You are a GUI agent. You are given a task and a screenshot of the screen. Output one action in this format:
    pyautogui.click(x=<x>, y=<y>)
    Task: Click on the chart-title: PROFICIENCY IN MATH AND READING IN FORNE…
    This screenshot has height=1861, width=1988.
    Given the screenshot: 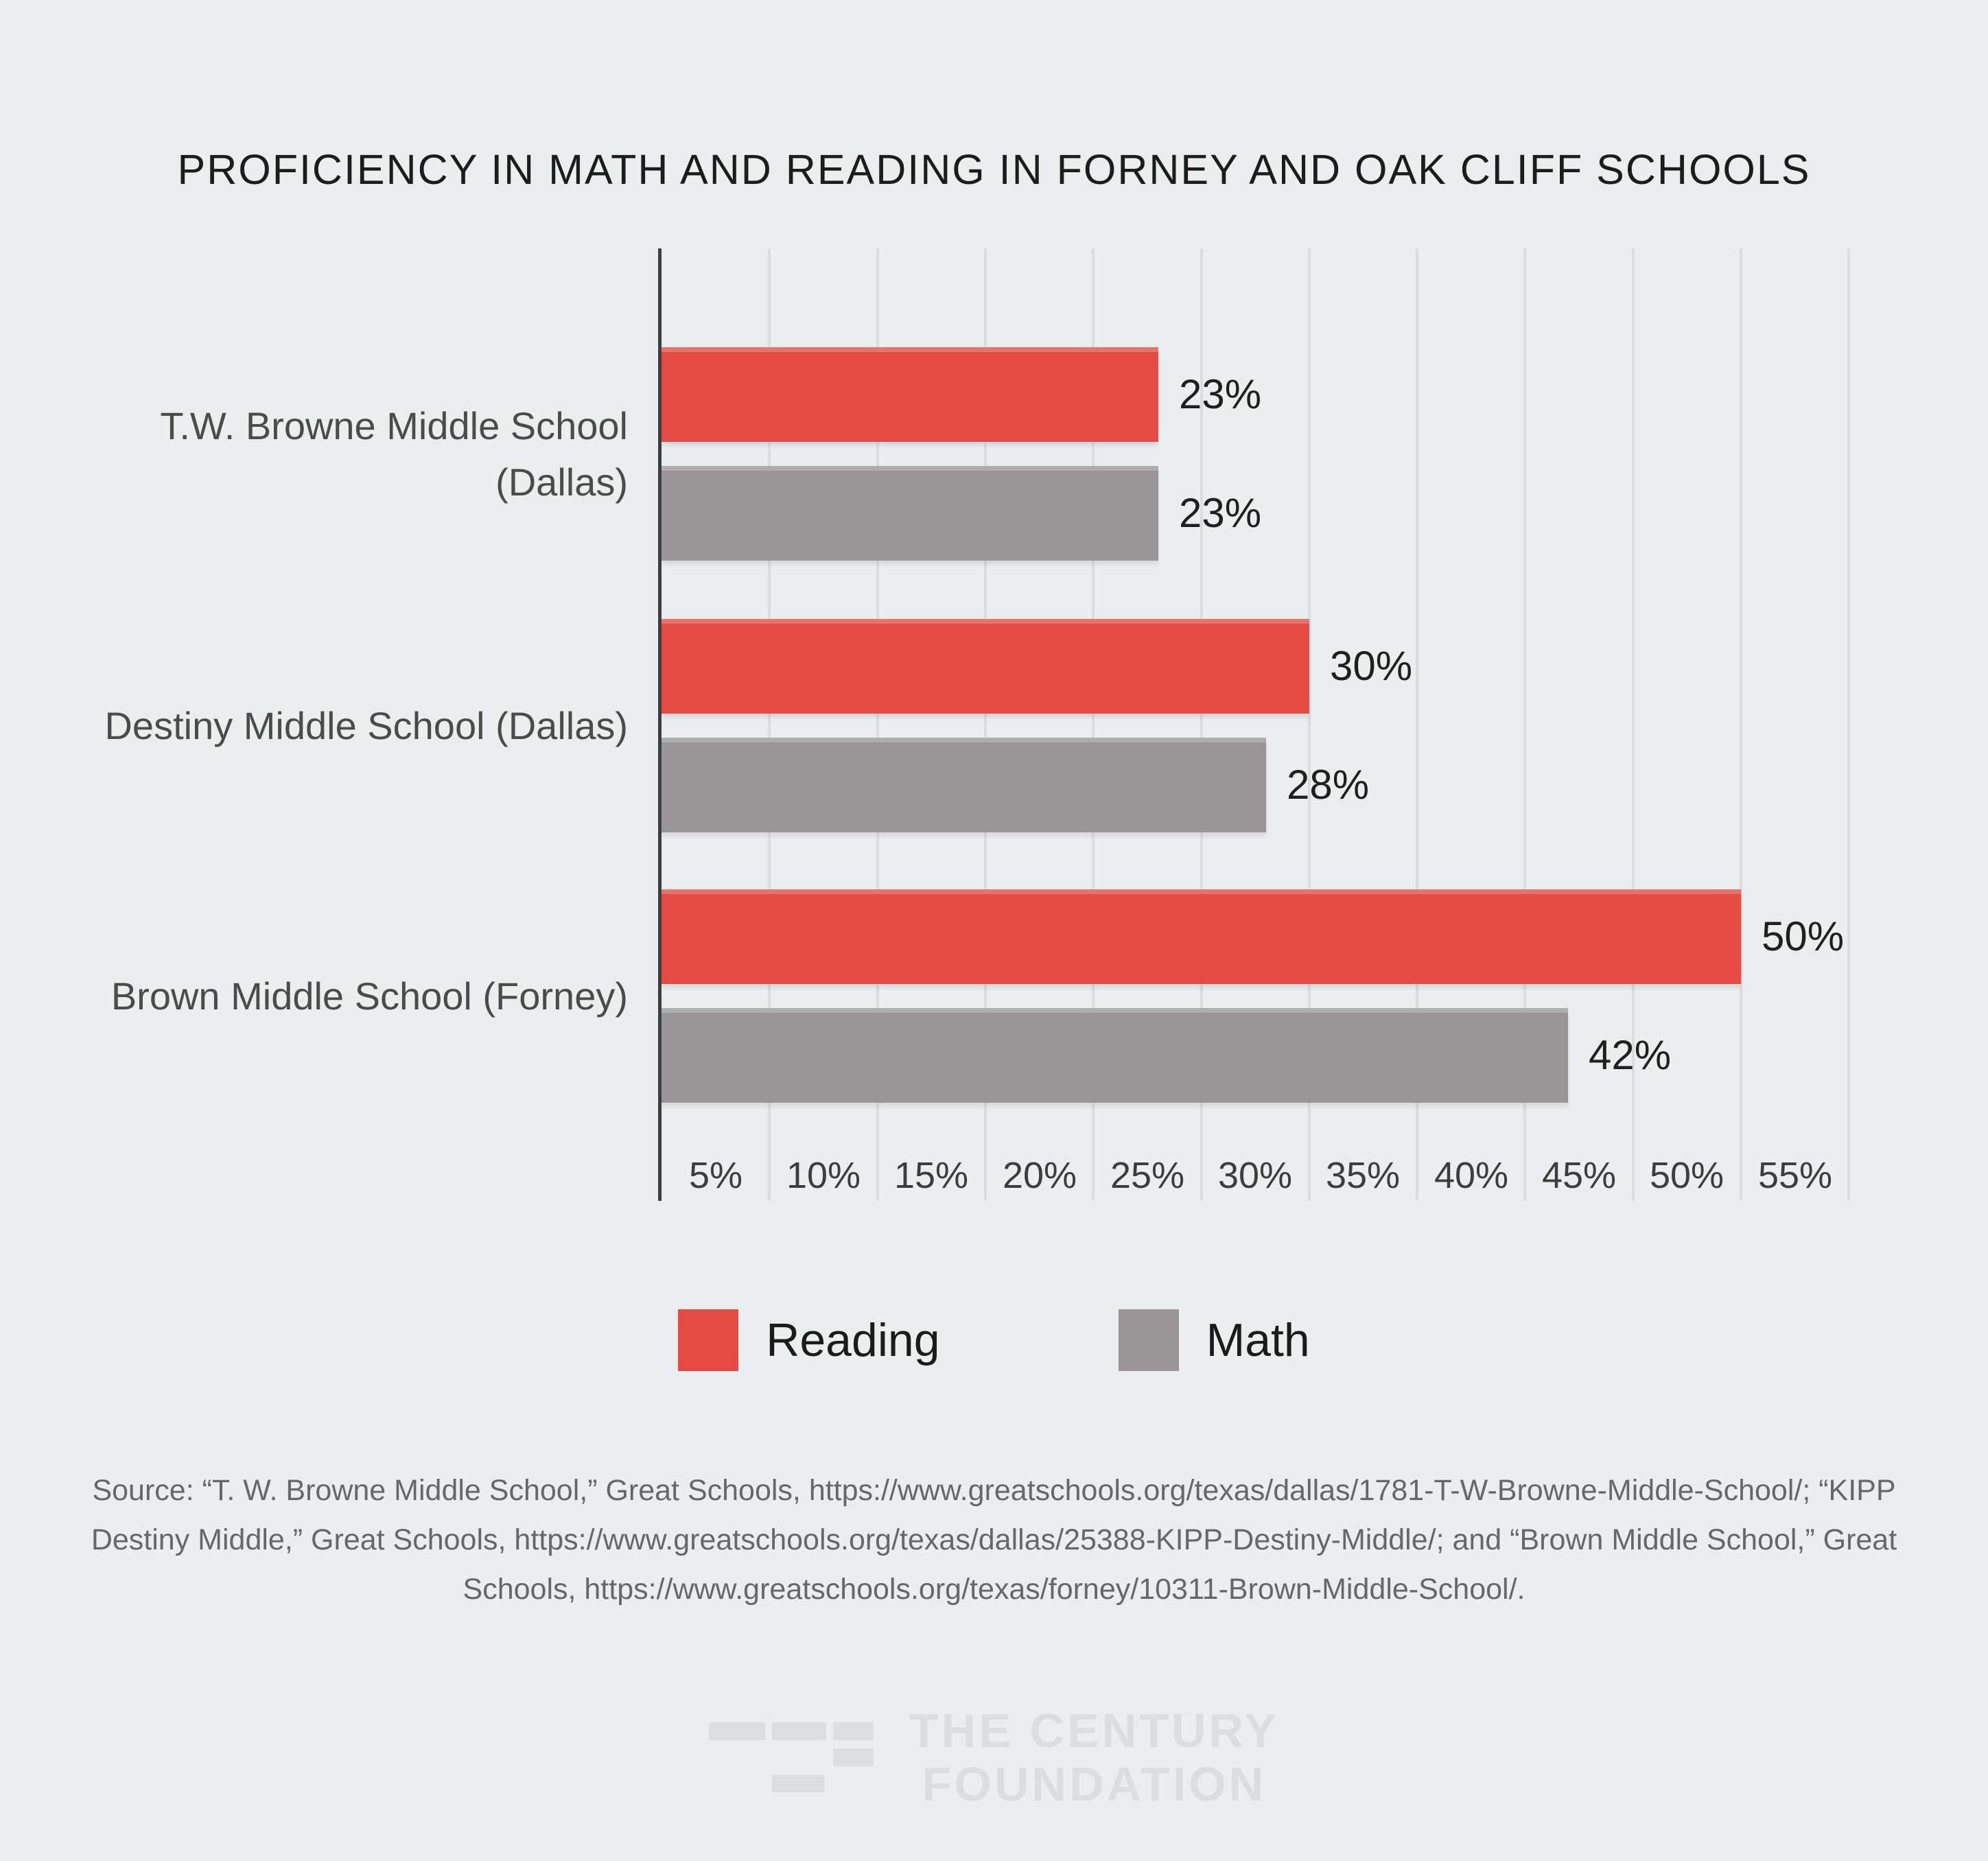 What is the action you would take?
    pyautogui.click(x=994, y=169)
    